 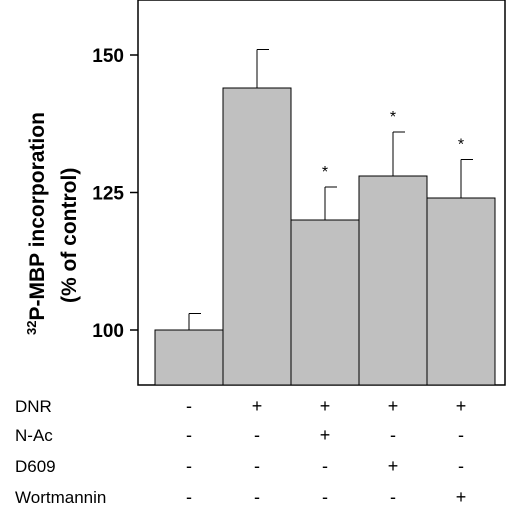 I want to click on y-axis: 100 125 150, so click(x=115, y=194).